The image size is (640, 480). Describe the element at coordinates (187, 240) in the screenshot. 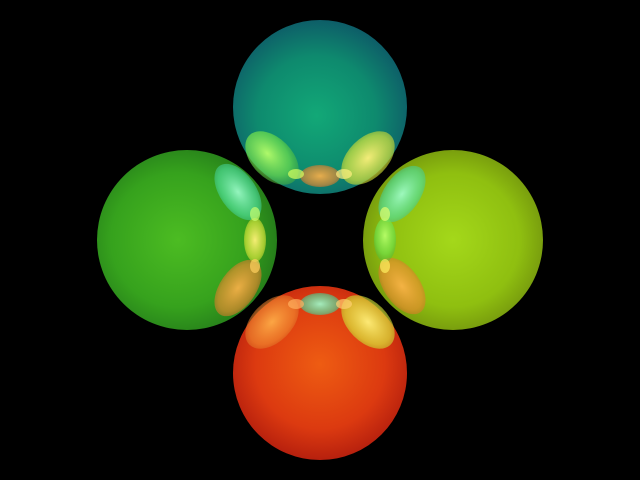

I see `sphere-left` at that location.